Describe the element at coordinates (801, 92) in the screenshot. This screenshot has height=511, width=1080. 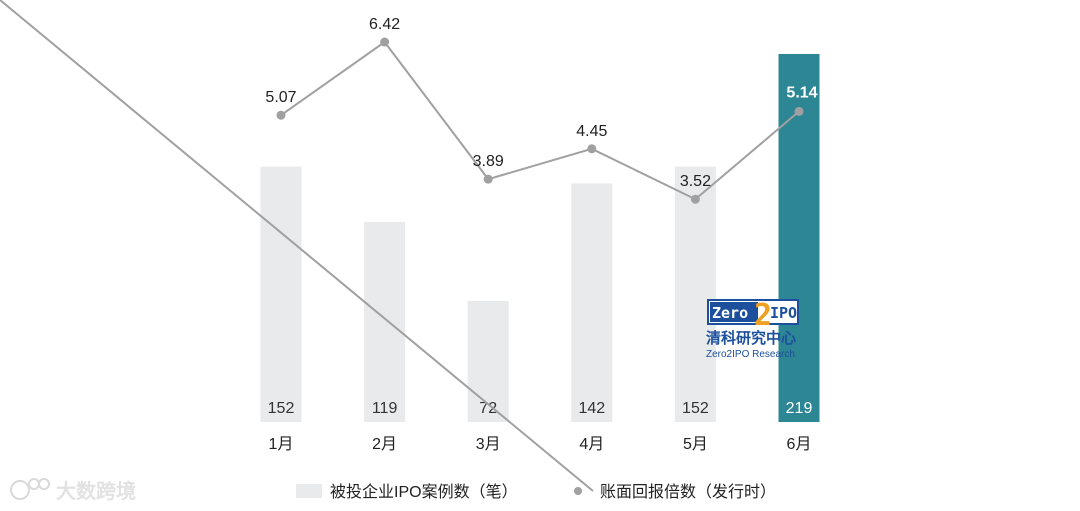
I see `line-value-label: 5.14` at that location.